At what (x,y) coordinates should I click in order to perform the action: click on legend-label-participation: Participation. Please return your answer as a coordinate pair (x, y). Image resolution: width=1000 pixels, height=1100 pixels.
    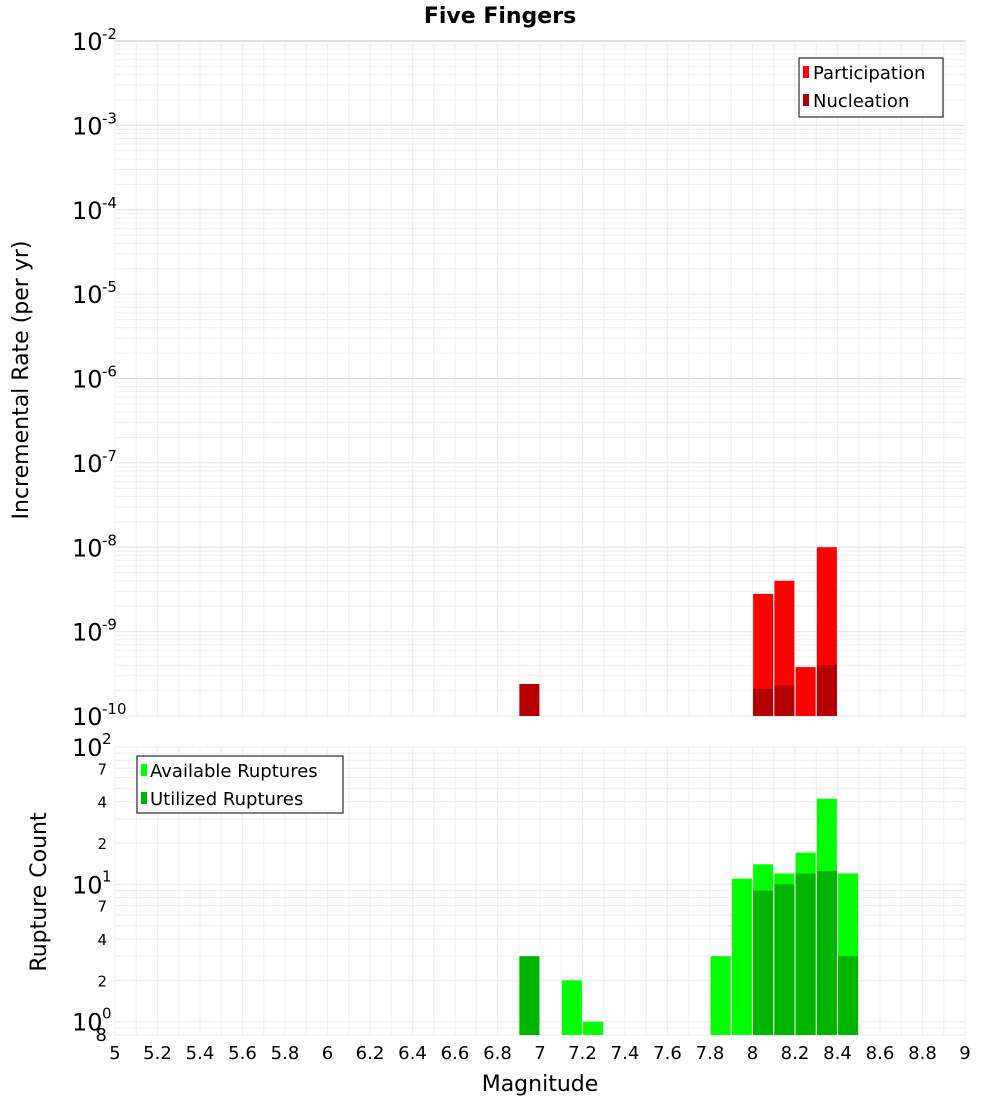
    Looking at the image, I should click on (869, 73).